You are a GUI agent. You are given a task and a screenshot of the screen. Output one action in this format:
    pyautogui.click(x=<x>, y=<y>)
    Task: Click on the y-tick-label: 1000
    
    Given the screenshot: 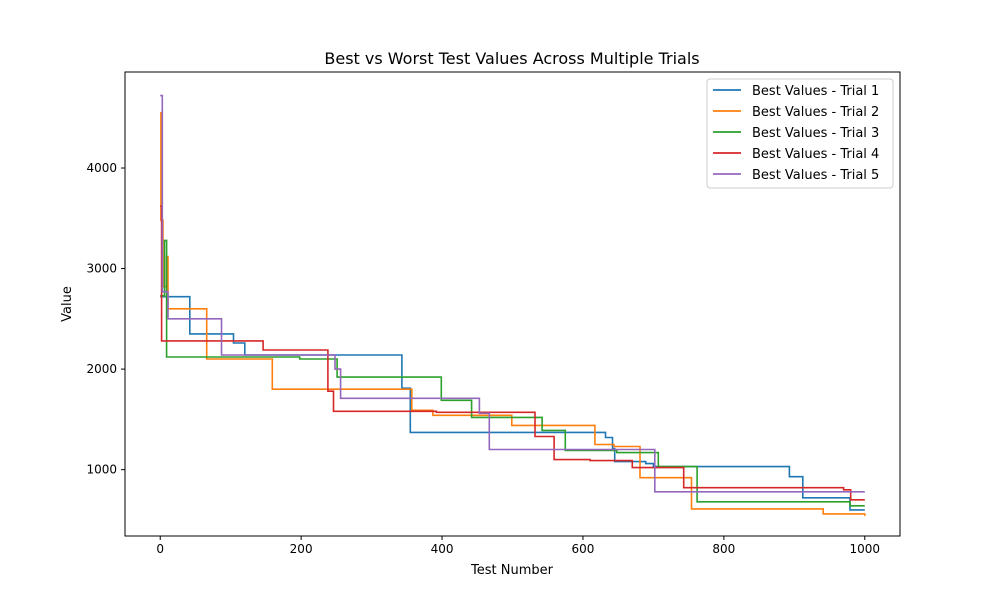 What is the action you would take?
    pyautogui.click(x=101, y=470)
    